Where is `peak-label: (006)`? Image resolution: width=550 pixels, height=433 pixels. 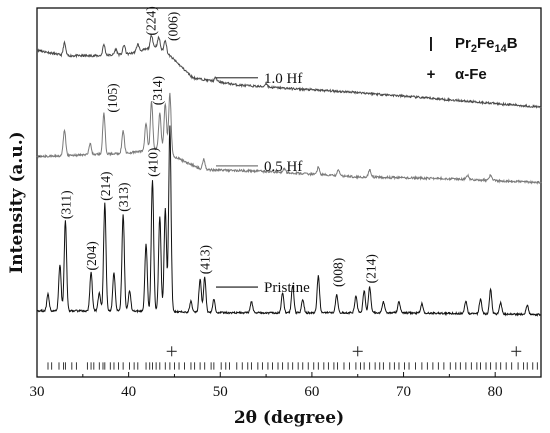
peak-label: (006) is located at coordinates (173, 26).